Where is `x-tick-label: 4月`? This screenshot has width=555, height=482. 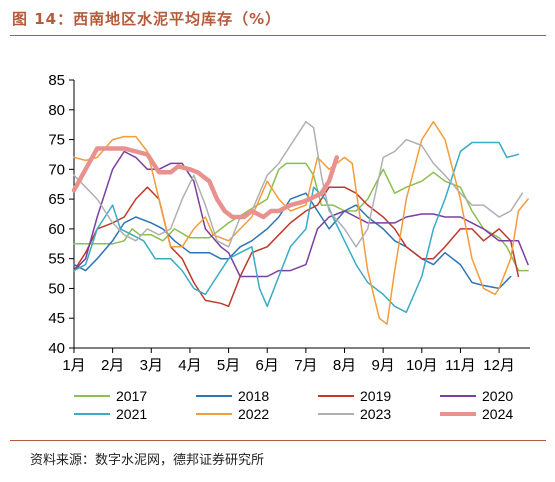
x-tick-label: 4月 is located at coordinates (189, 365).